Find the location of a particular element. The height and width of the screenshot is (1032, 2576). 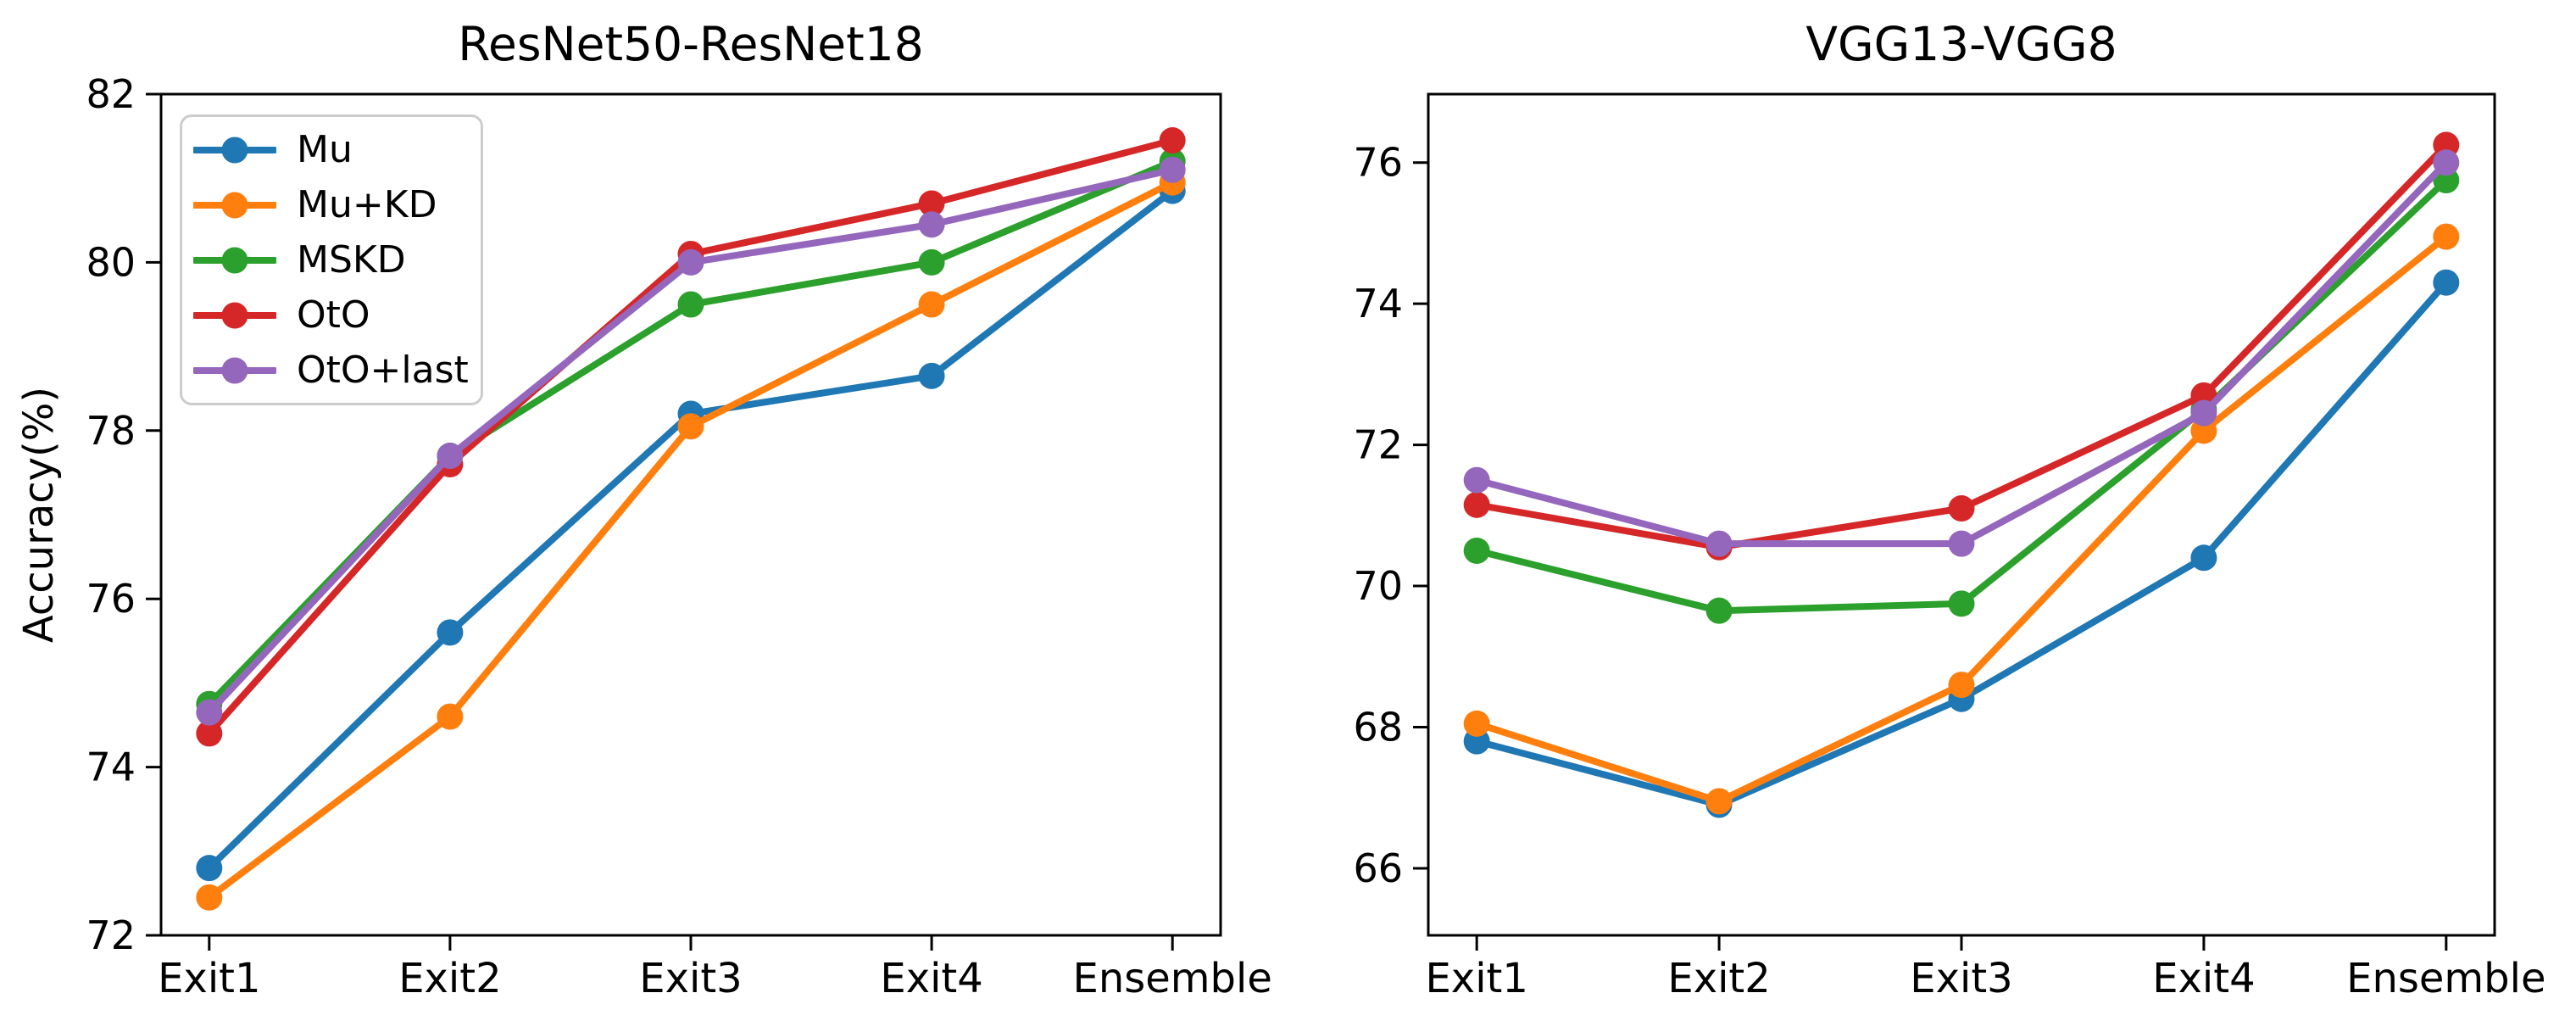

legend-marker-oto-last-icon is located at coordinates (234, 370).